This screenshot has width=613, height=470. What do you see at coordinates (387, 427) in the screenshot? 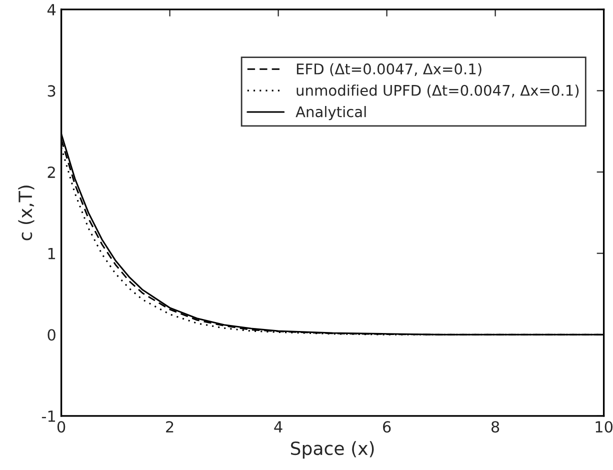
I see `x-tick-label: 6` at bounding box center [387, 427].